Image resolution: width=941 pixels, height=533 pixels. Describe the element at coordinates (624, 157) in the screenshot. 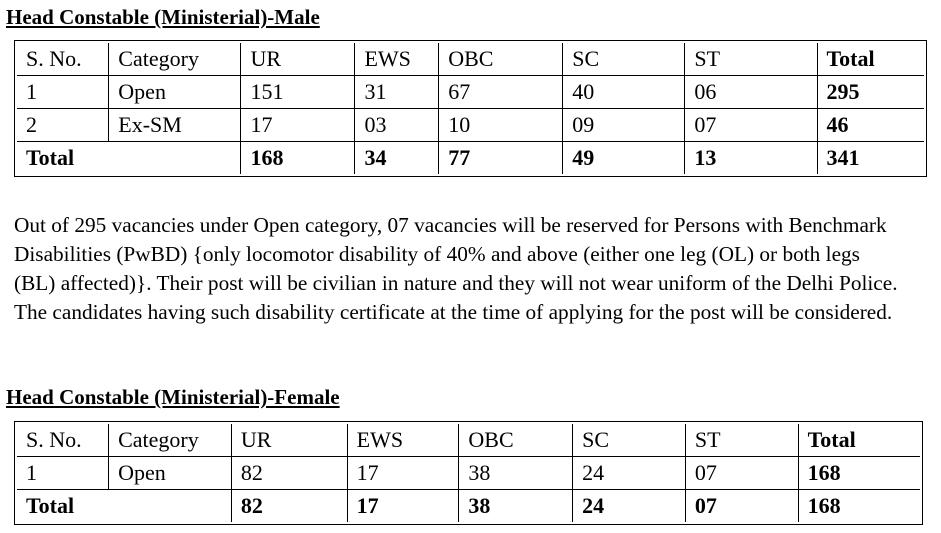

I see `total-cell: 49` at that location.